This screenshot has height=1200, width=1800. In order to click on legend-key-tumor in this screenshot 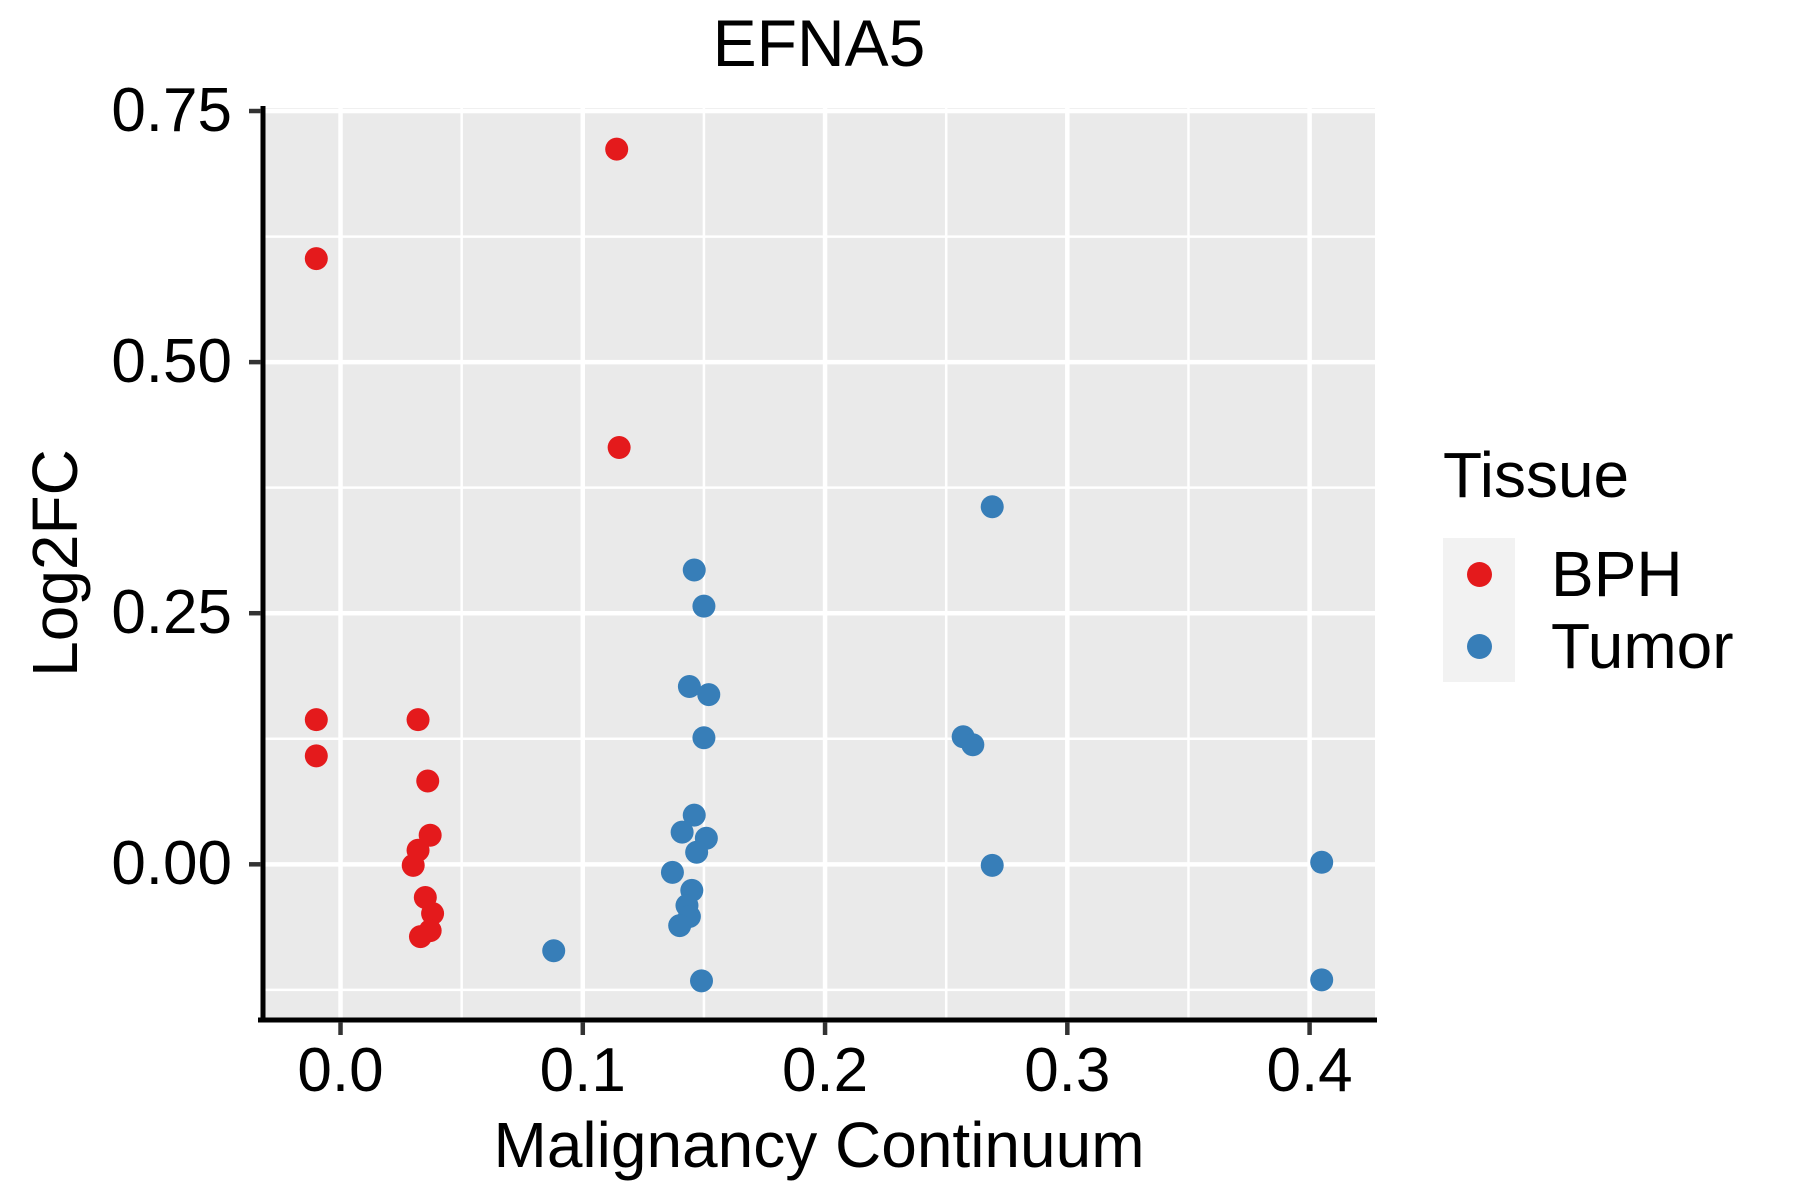, I will do `click(1479, 646)`.